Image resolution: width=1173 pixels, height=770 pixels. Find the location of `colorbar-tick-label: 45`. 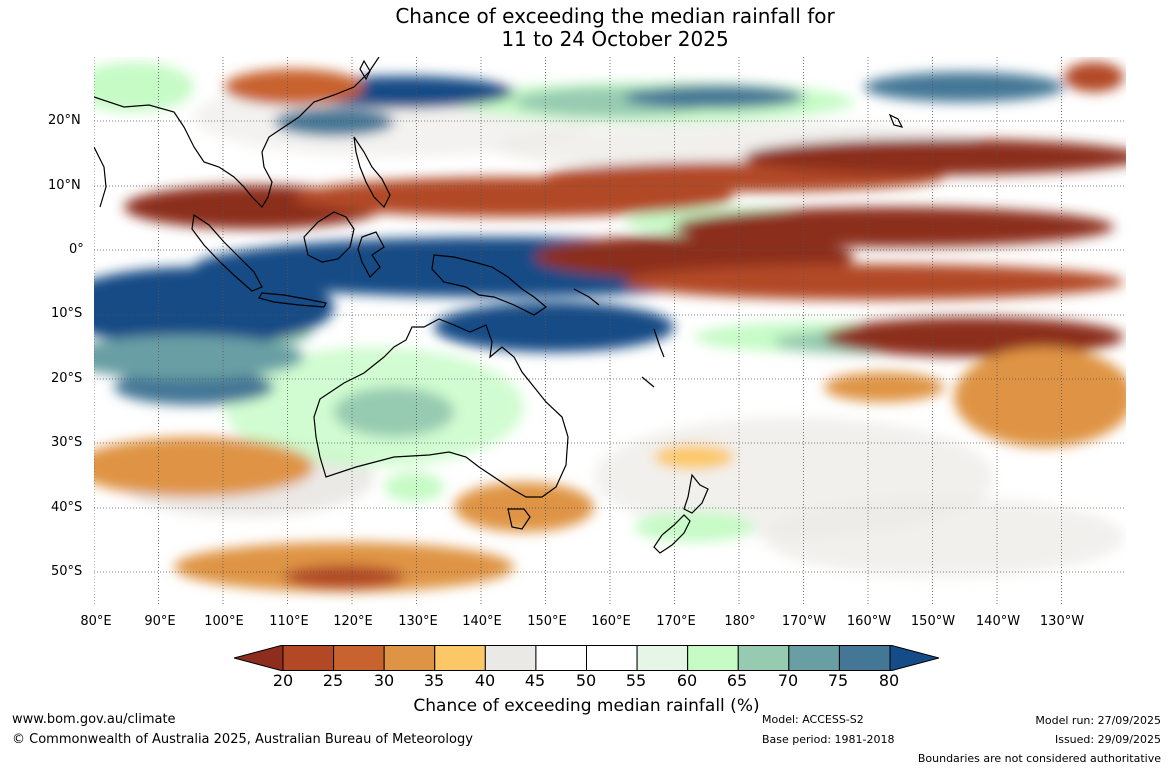

colorbar-tick-label: 45 is located at coordinates (535, 680).